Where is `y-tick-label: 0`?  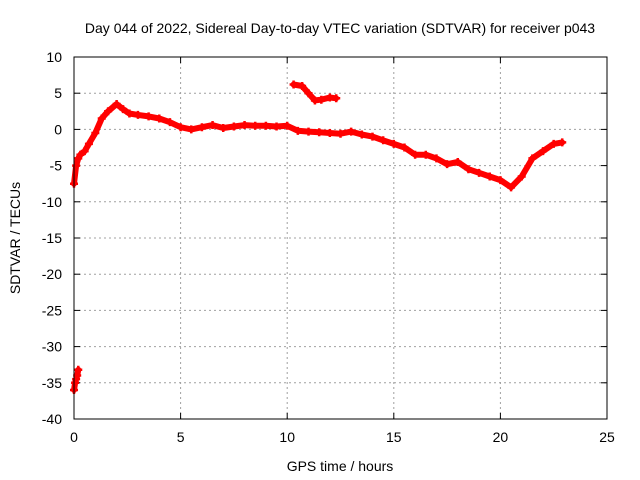 y-tick-label: 0 is located at coordinates (58, 129).